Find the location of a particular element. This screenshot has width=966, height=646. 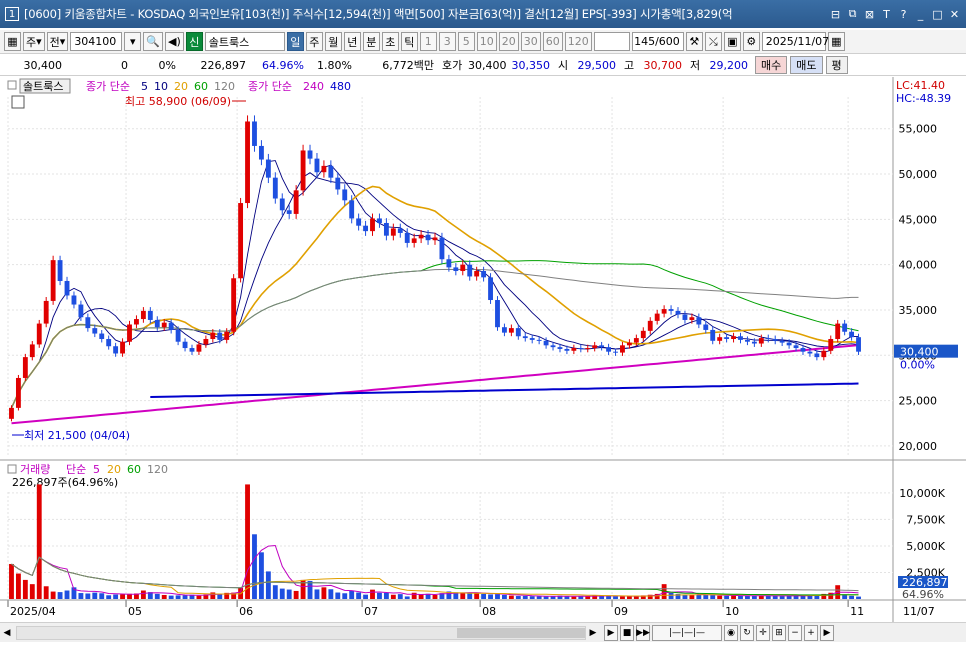

grid-menu-button: ▦ is located at coordinates (12, 41).